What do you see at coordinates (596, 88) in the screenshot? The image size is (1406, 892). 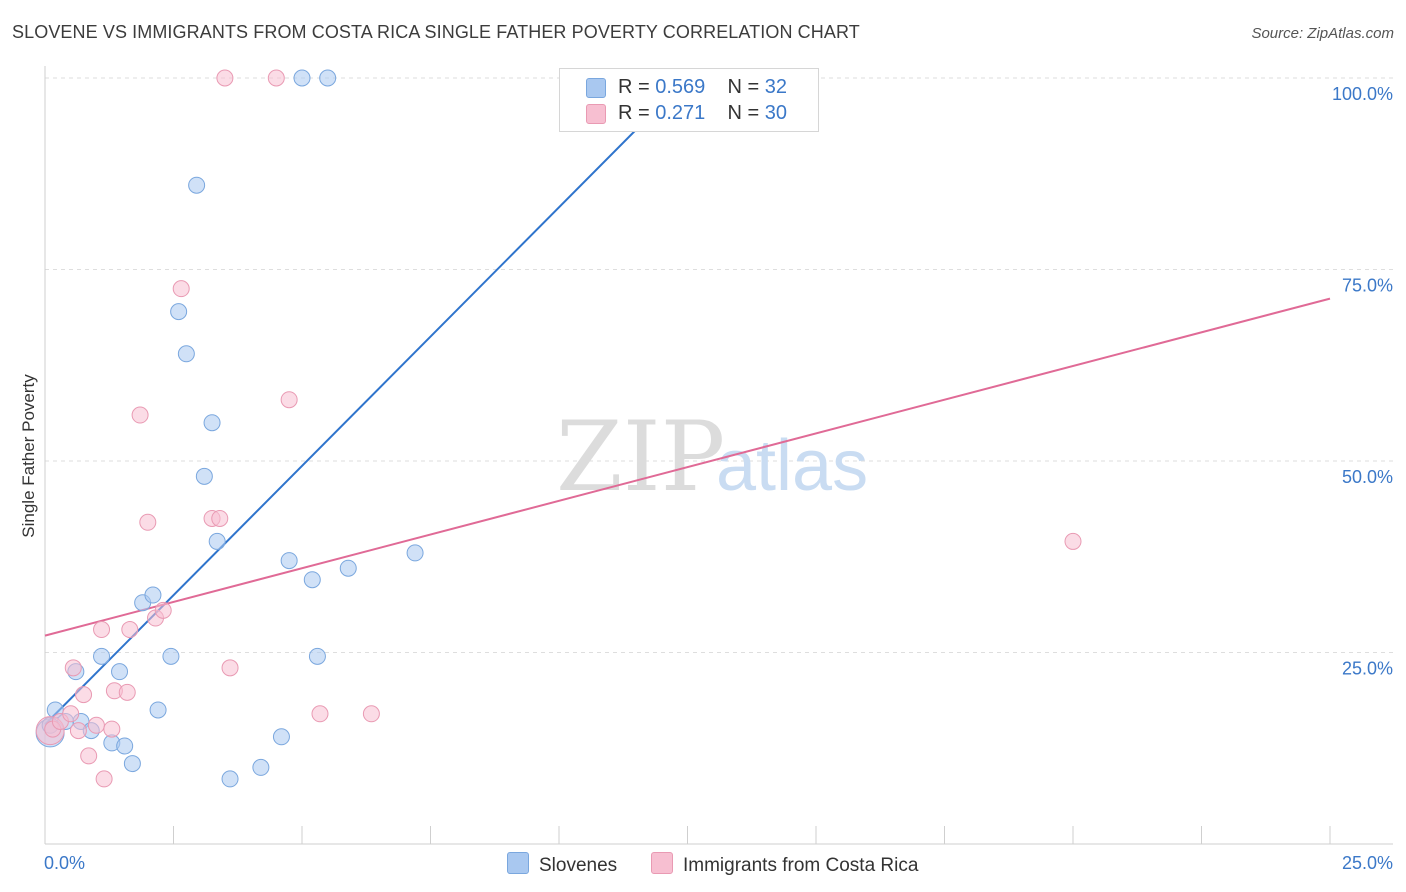 I see `legend-swatch-slovenes` at bounding box center [596, 88].